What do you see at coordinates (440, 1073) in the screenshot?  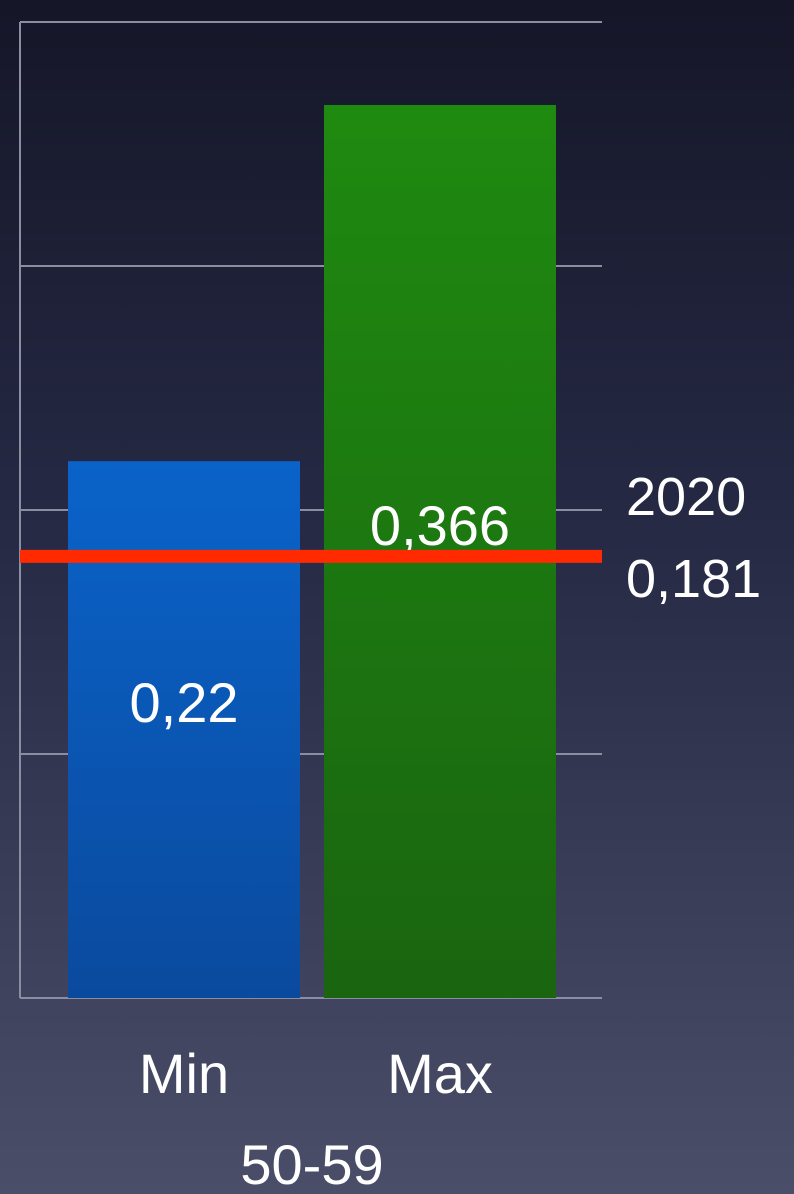 I see `category-label-max: Max` at bounding box center [440, 1073].